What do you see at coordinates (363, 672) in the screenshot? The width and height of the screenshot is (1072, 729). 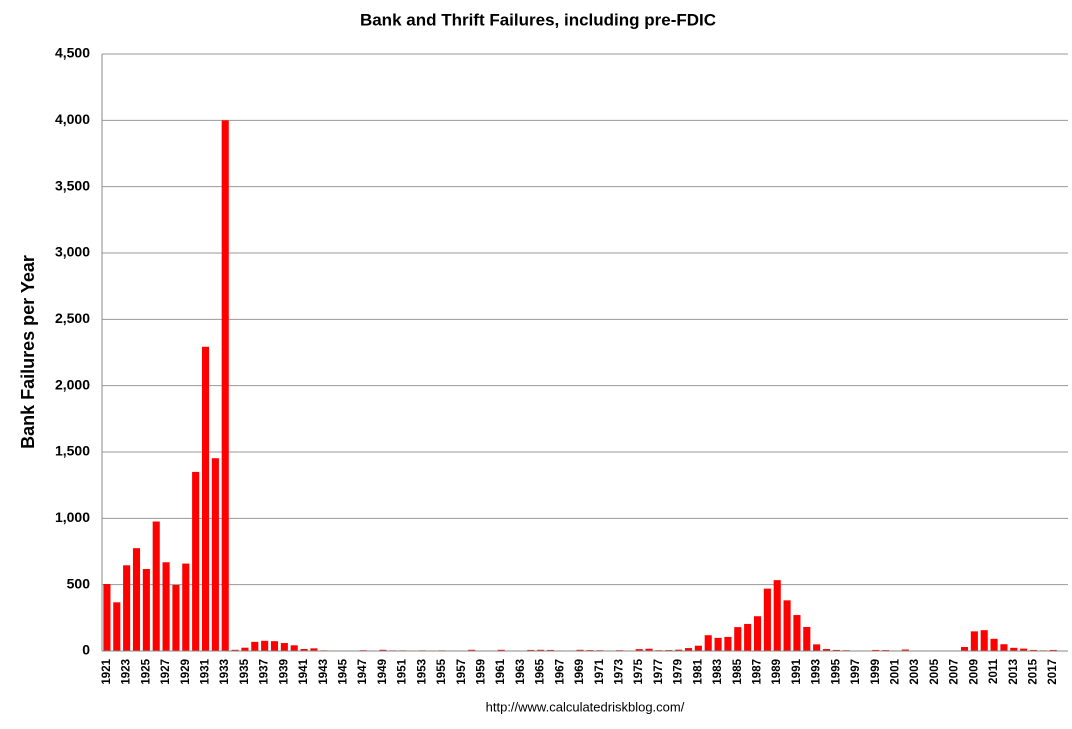 I see `x-tick-label: 1947` at bounding box center [363, 672].